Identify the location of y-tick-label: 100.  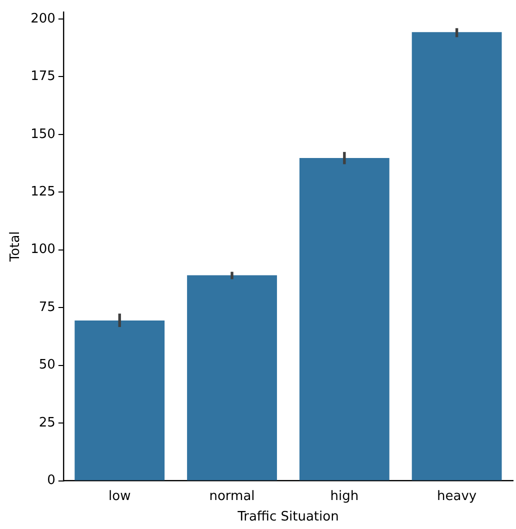
(43, 250).